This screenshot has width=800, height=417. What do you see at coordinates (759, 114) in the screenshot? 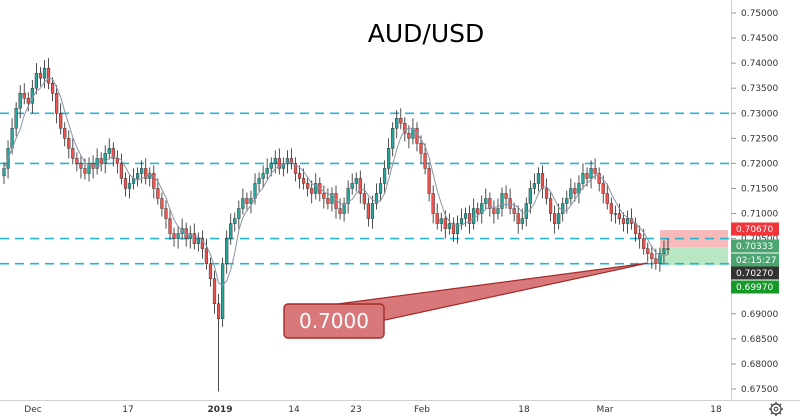
I see `y-tick-label: 0.73000` at bounding box center [759, 114].